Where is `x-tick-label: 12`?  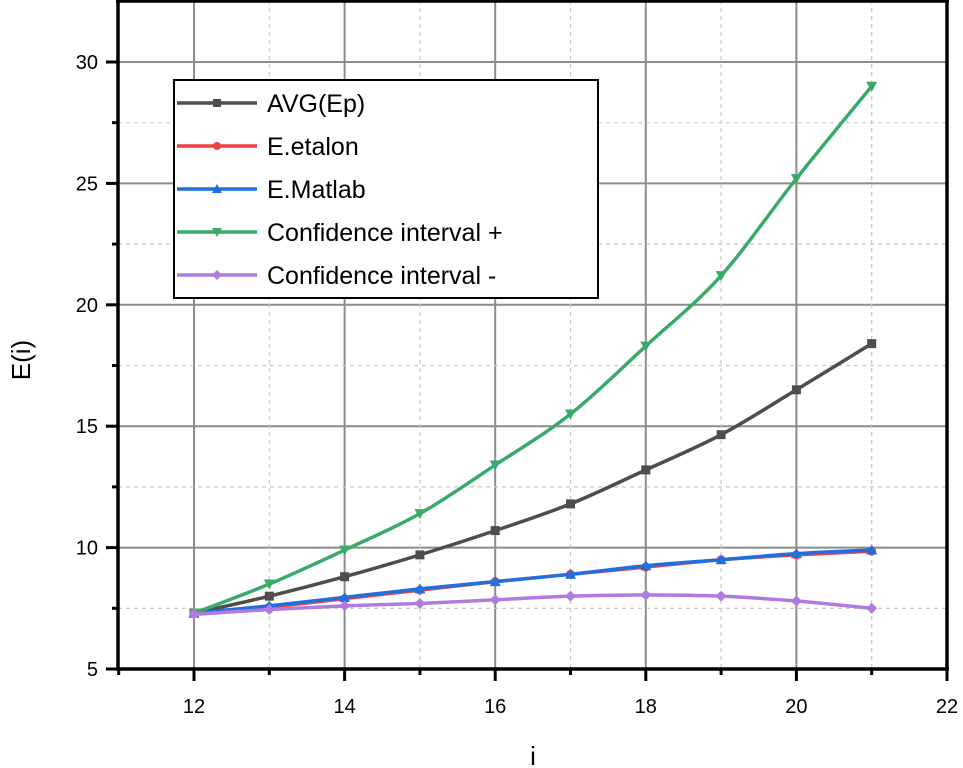
x-tick-label: 12 is located at coordinates (194, 707).